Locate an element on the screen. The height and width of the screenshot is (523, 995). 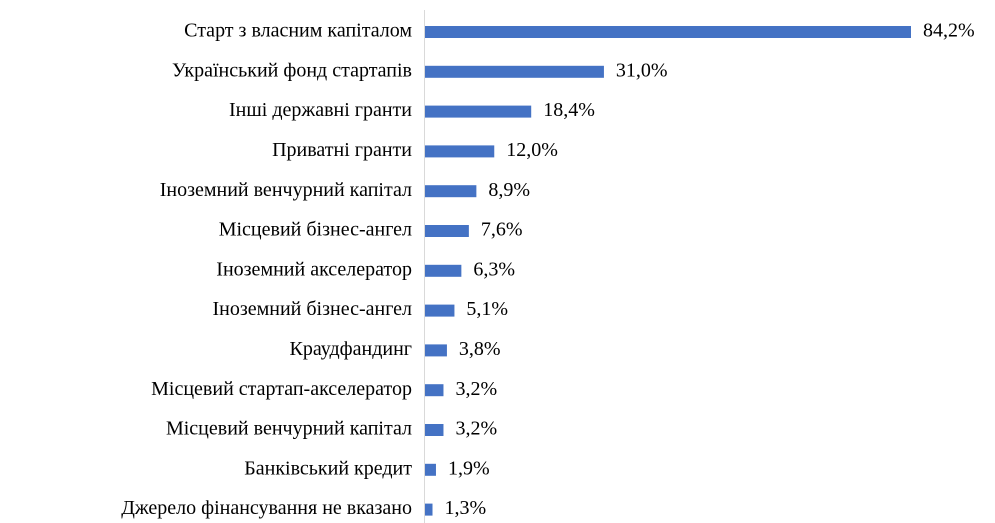
category-label: Український фонд стартапів is located at coordinates (292, 70).